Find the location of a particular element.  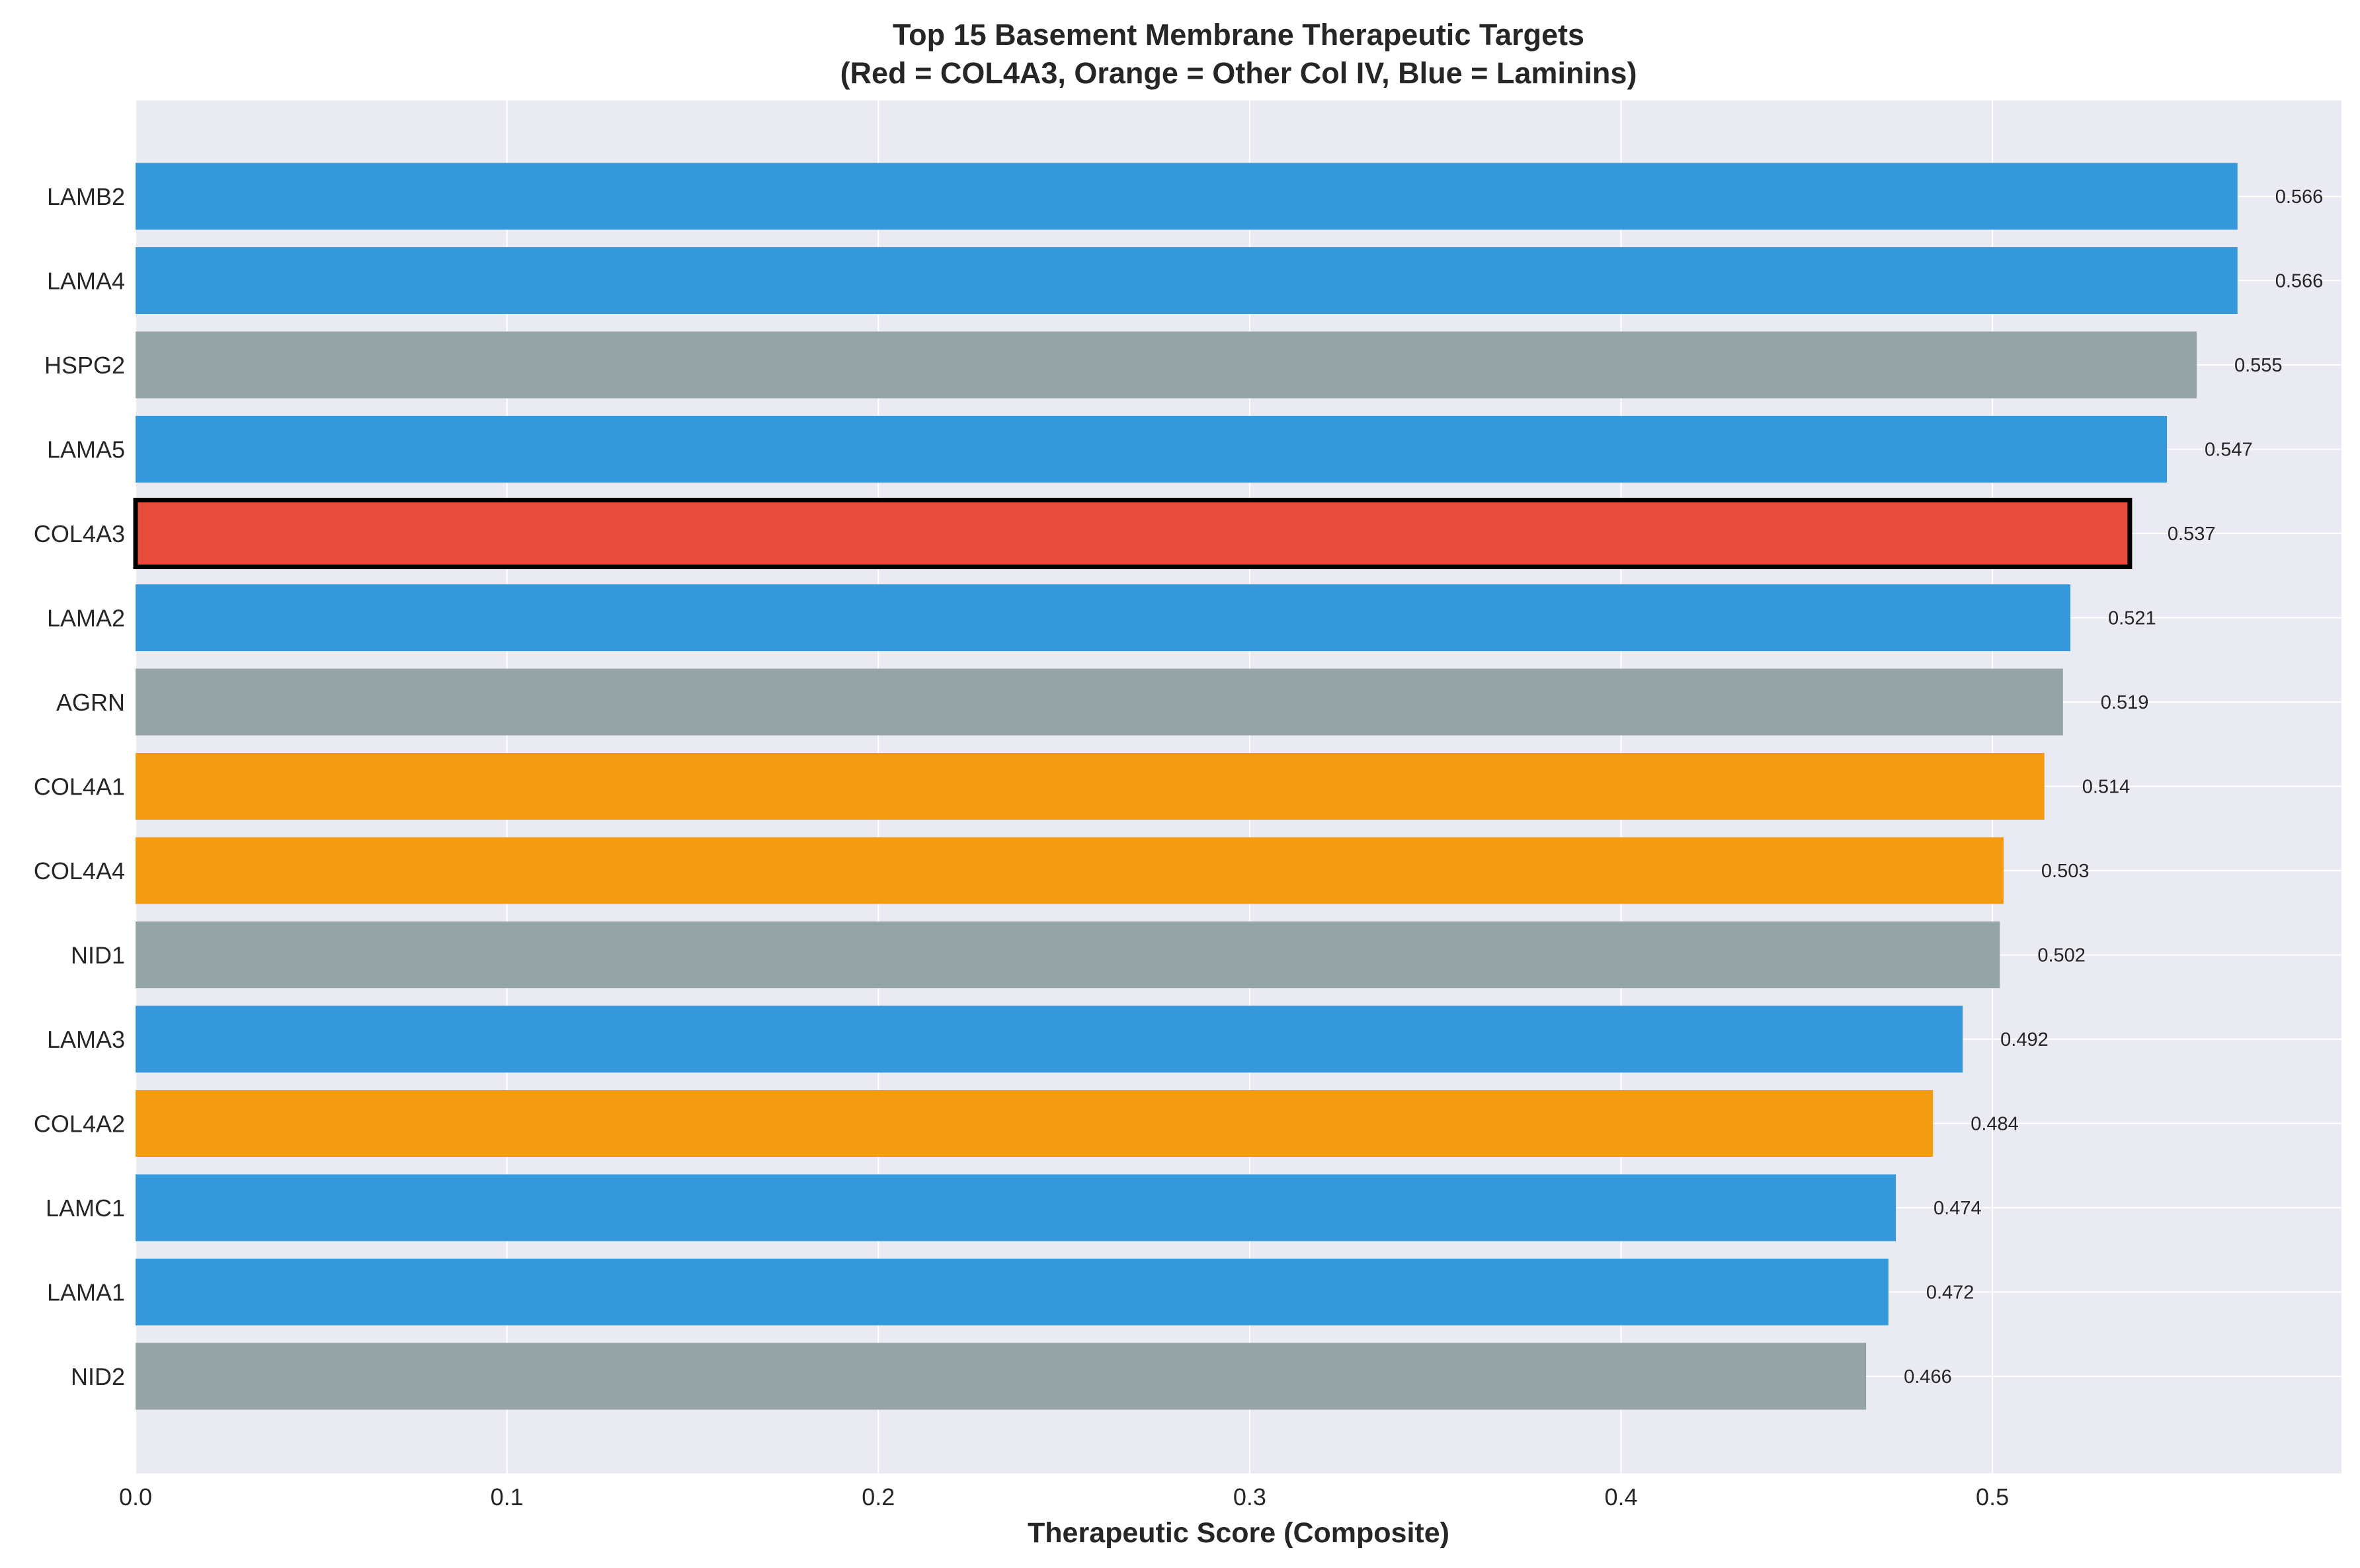

y-tick-label-lama4: LAMA4 is located at coordinates (86, 281).